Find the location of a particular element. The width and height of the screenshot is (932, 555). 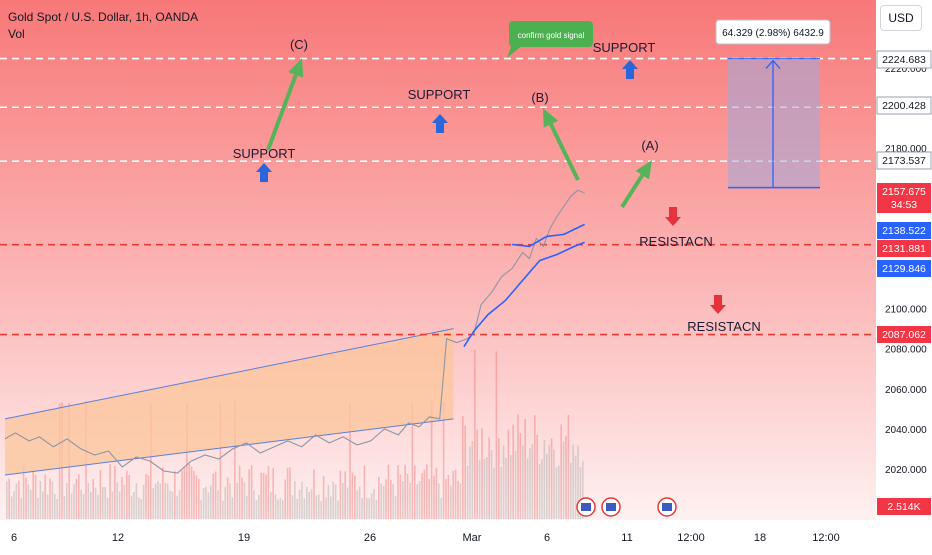

y-tick-label: 2060.000 is located at coordinates (906, 390).